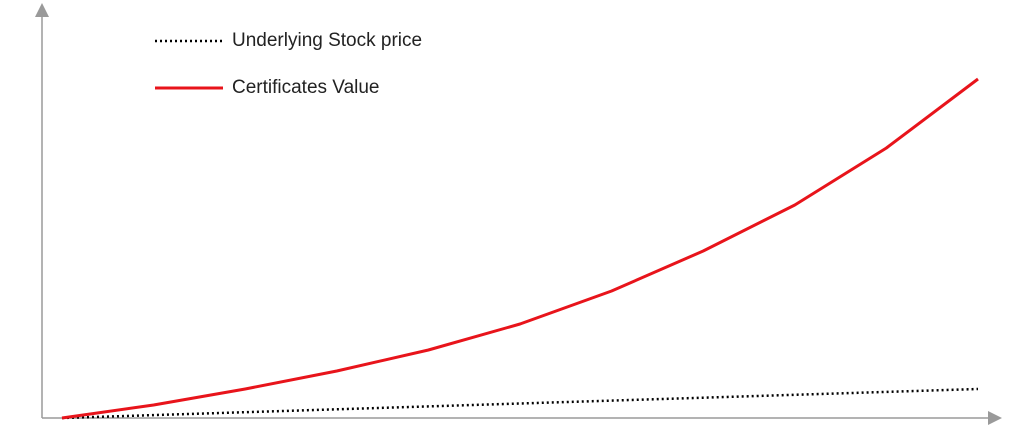  What do you see at coordinates (306, 87) in the screenshot?
I see `legend-label: Certificates Value` at bounding box center [306, 87].